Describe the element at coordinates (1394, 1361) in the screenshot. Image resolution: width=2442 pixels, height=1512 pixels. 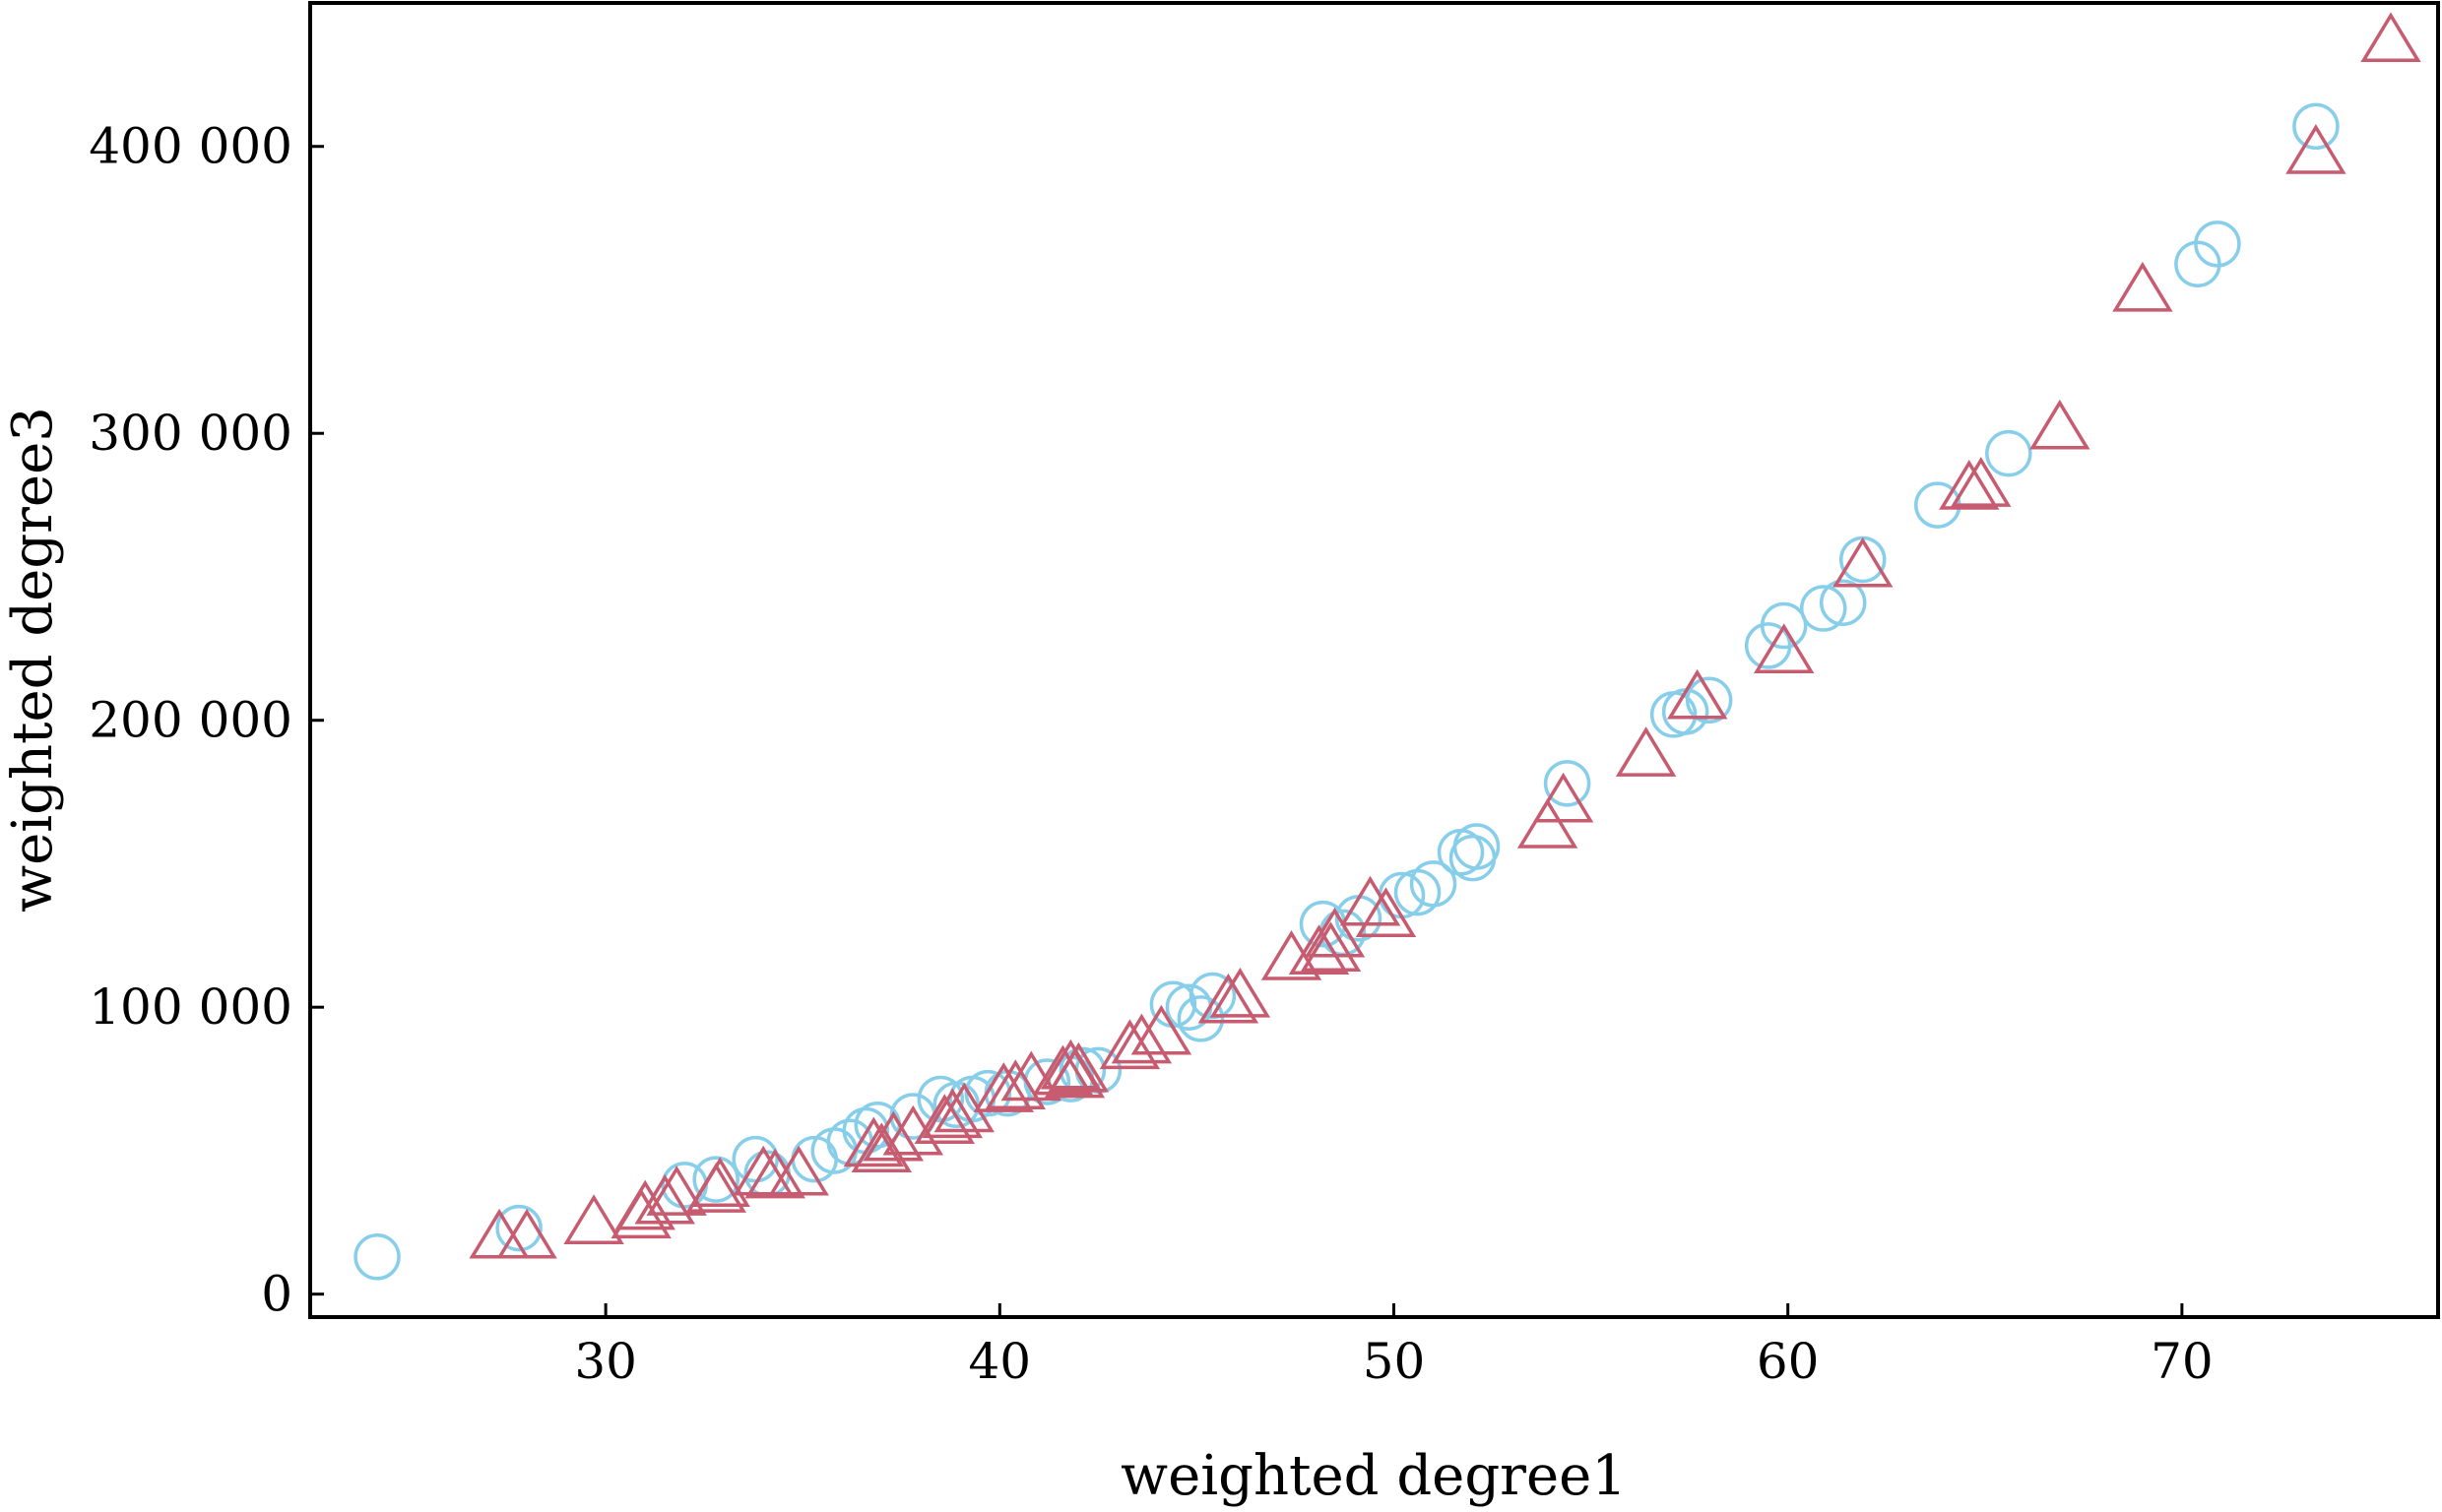
I see `x-tick-label: 50` at that location.